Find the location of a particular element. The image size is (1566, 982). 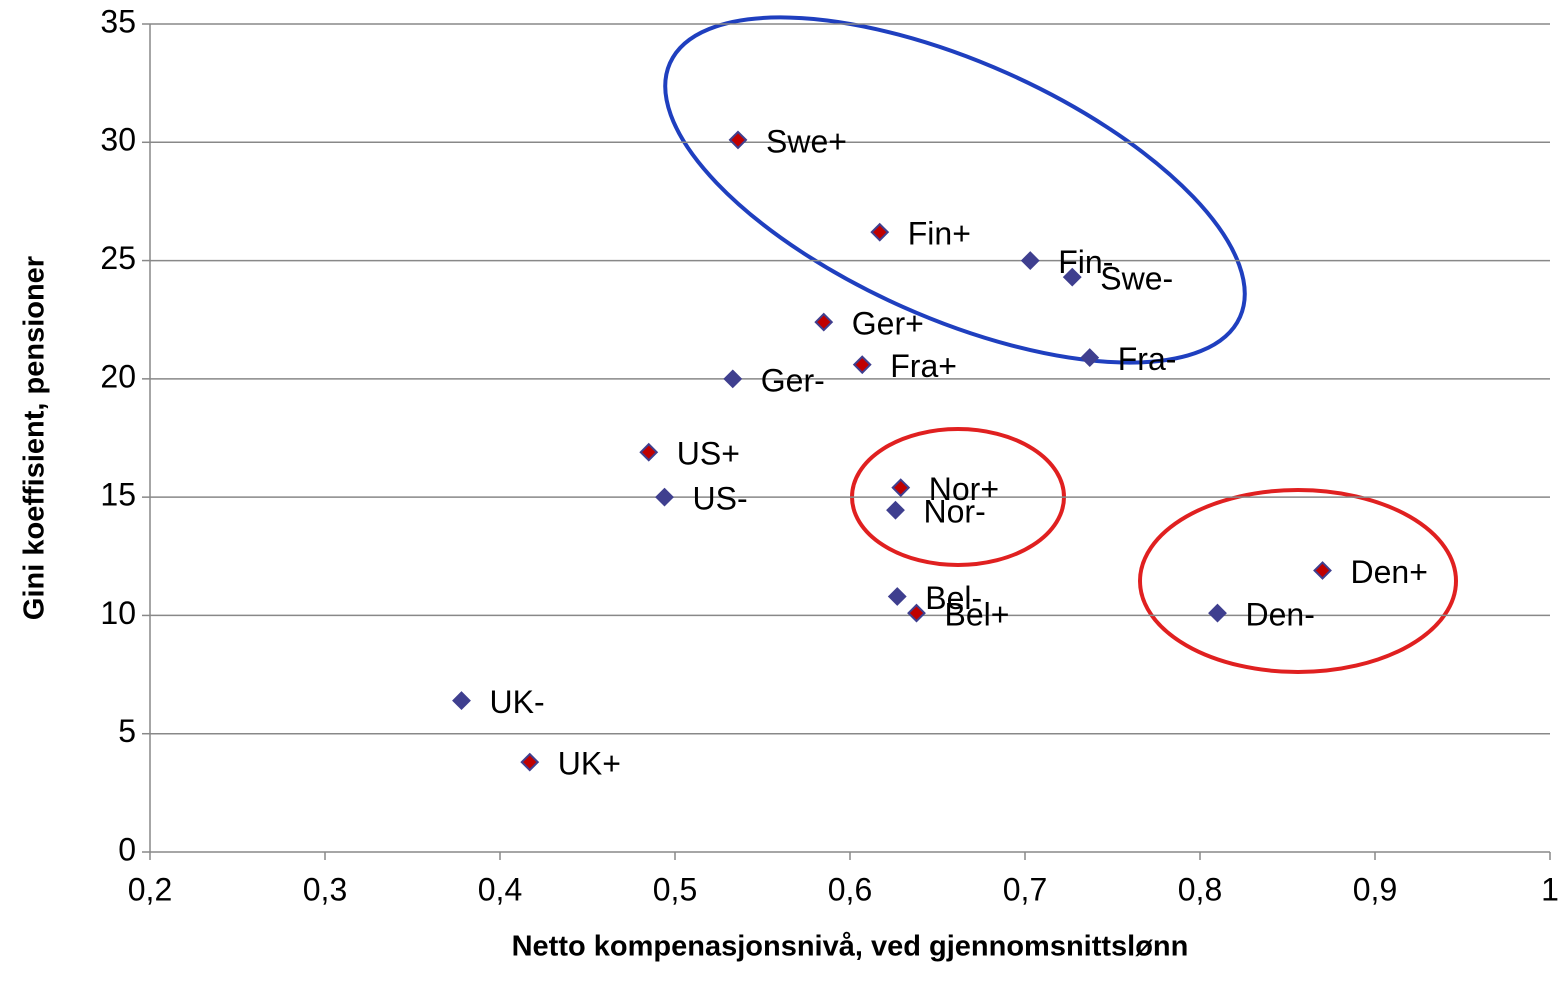

x-tick-label: 0,4 is located at coordinates (500, 889).